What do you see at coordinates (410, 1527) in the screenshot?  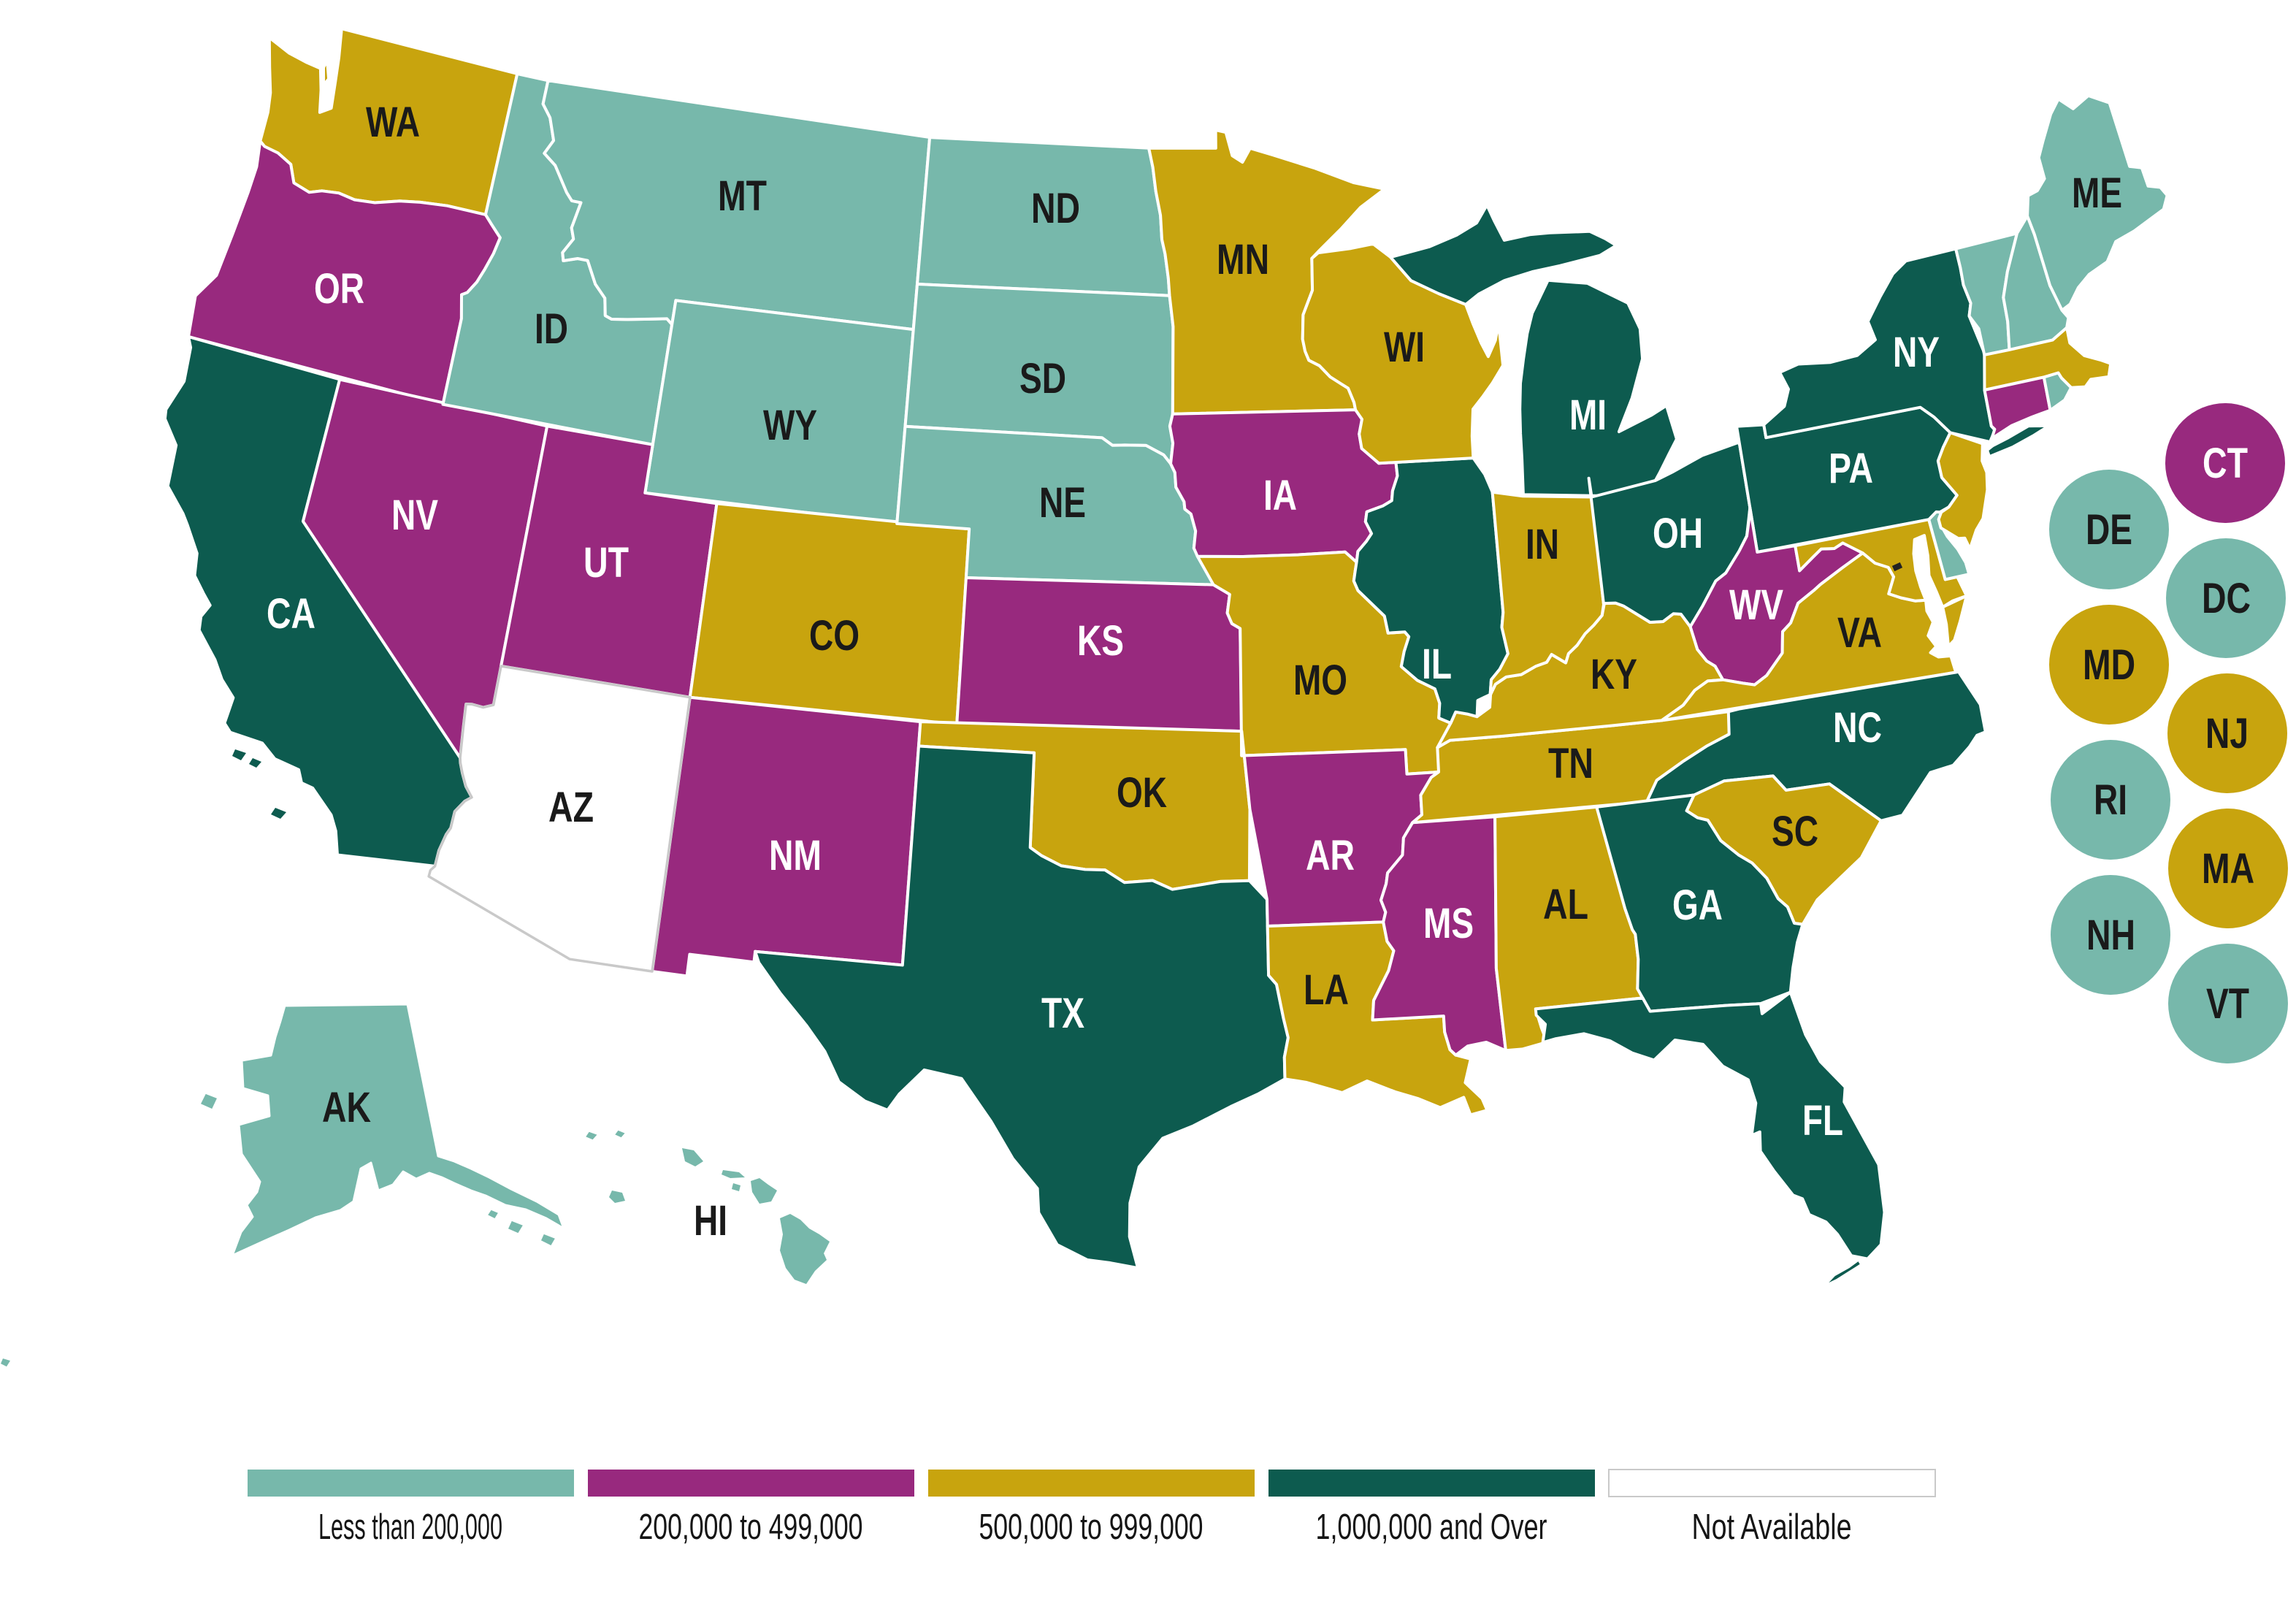 I see `svg-text: Less than 200,000` at bounding box center [410, 1527].